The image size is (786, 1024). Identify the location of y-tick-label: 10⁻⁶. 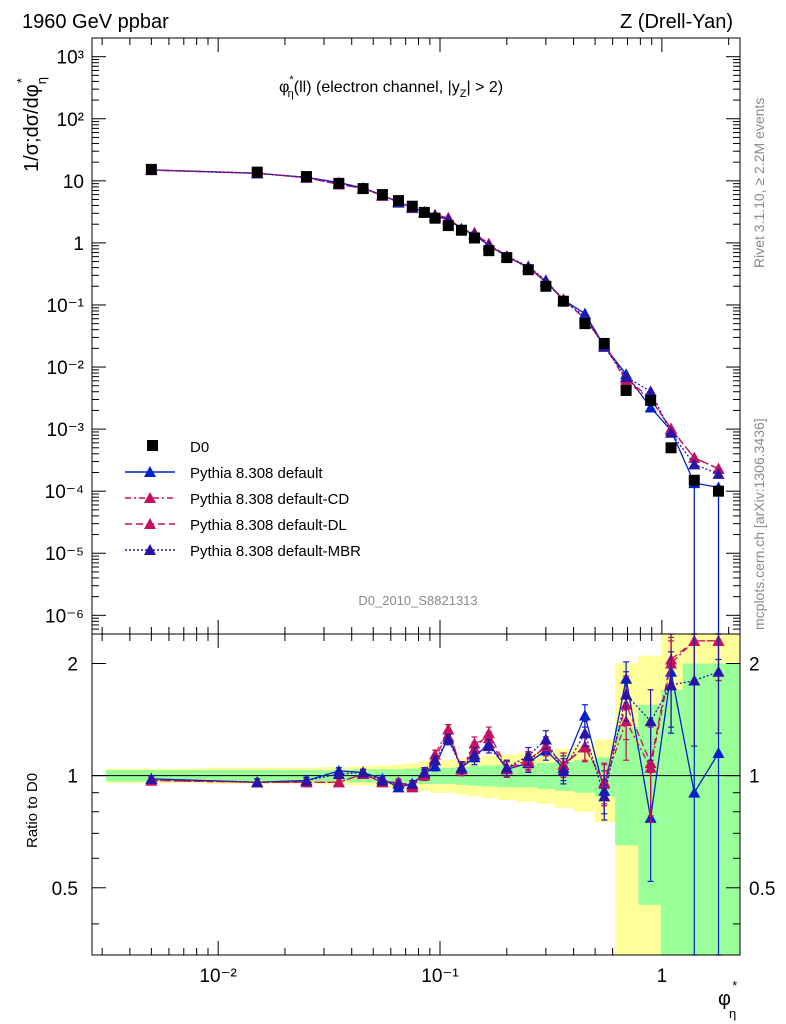
(64, 616).